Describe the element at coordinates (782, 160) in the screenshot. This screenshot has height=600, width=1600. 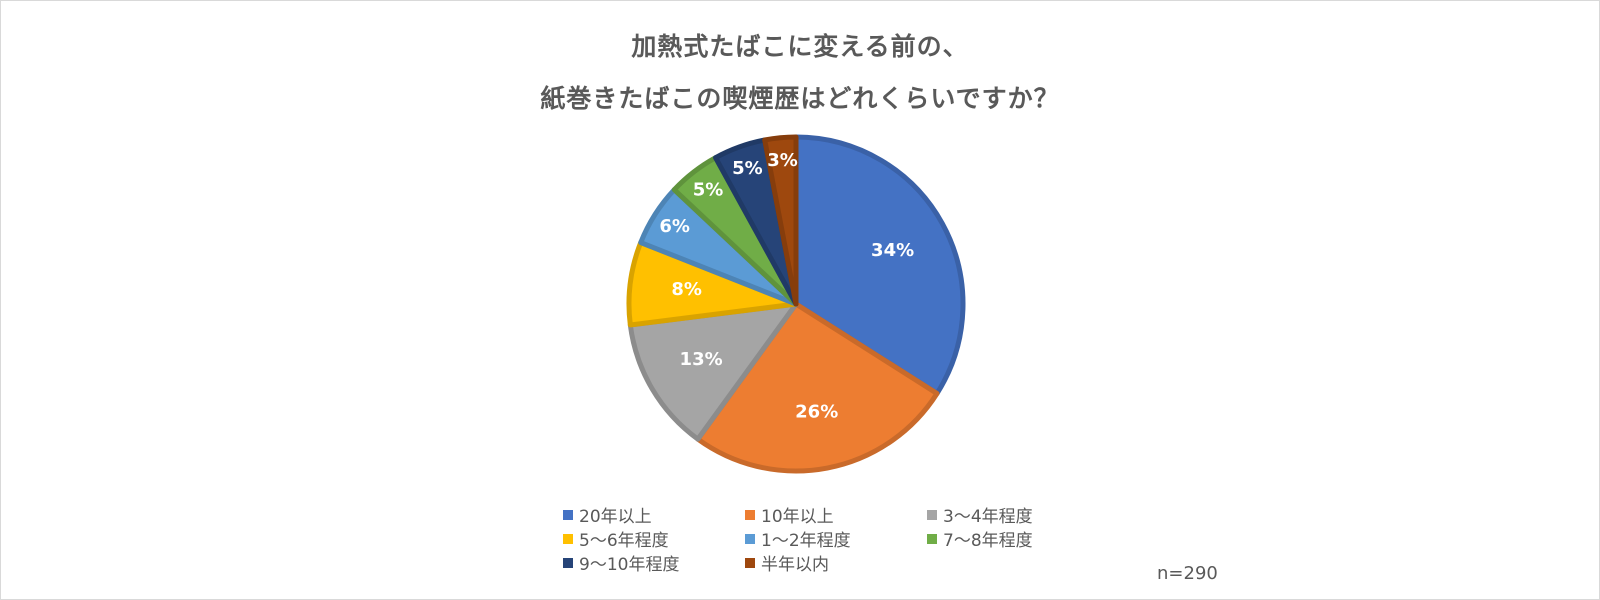
I see `data-label-半年以内: 3%` at that location.